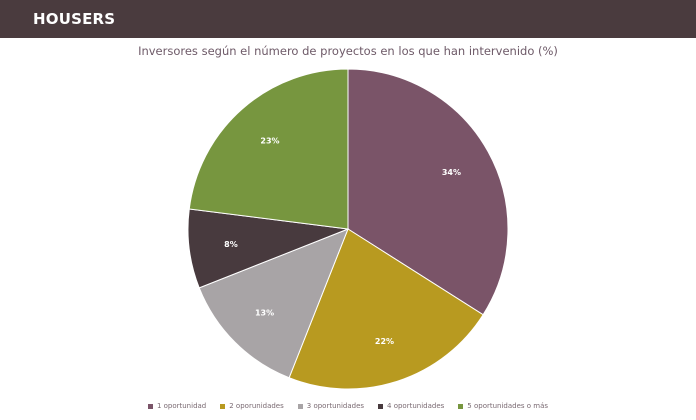 The width and height of the screenshot is (696, 420). Describe the element at coordinates (384, 341) in the screenshot. I see `slice-label-2: 22%` at that location.